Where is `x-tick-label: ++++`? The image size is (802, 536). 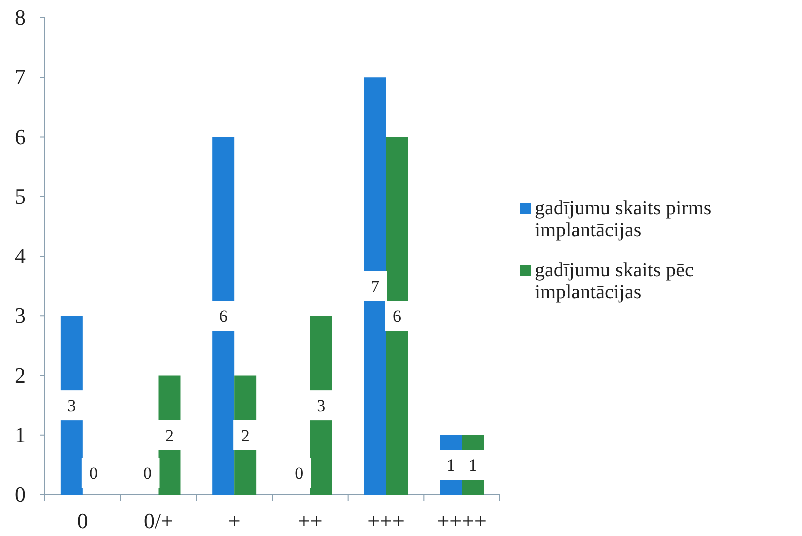 x-tick-label: ++++ is located at coordinates (462, 521).